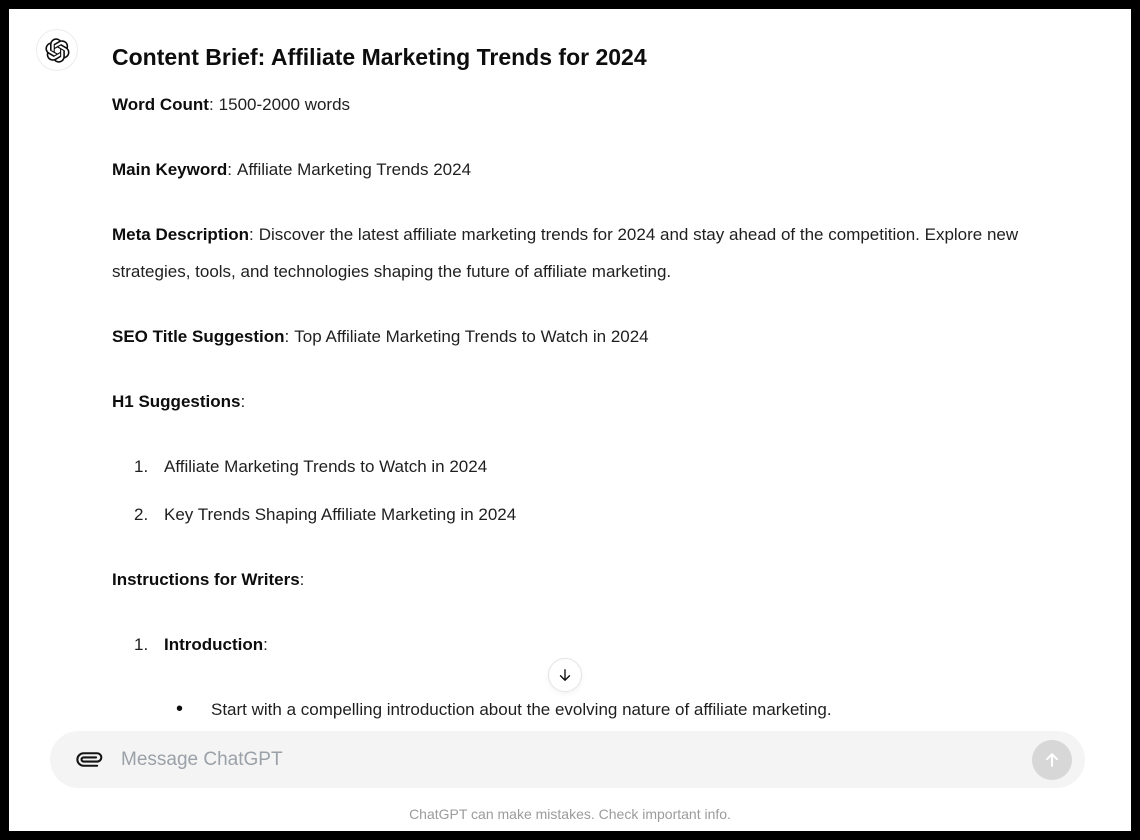  What do you see at coordinates (594, 401) in the screenshot?
I see `h1-suggestions-heading: H1 Suggestions:` at bounding box center [594, 401].